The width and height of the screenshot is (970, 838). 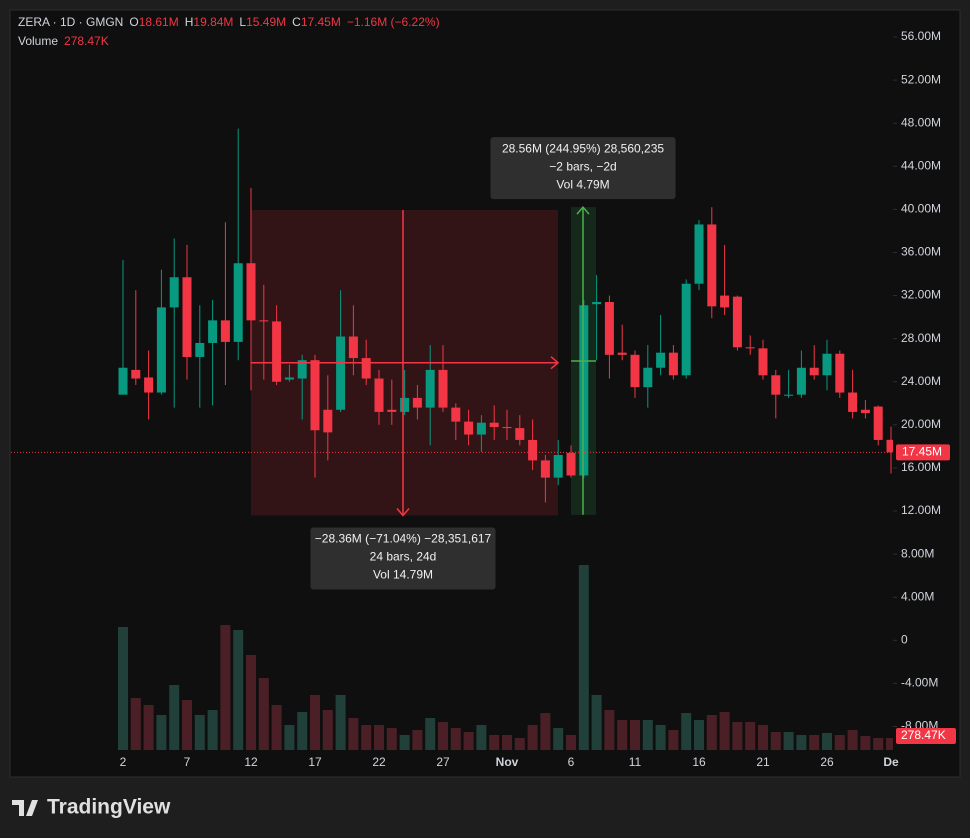 What do you see at coordinates (379, 762) in the screenshot?
I see `x-tick-label: 22` at bounding box center [379, 762].